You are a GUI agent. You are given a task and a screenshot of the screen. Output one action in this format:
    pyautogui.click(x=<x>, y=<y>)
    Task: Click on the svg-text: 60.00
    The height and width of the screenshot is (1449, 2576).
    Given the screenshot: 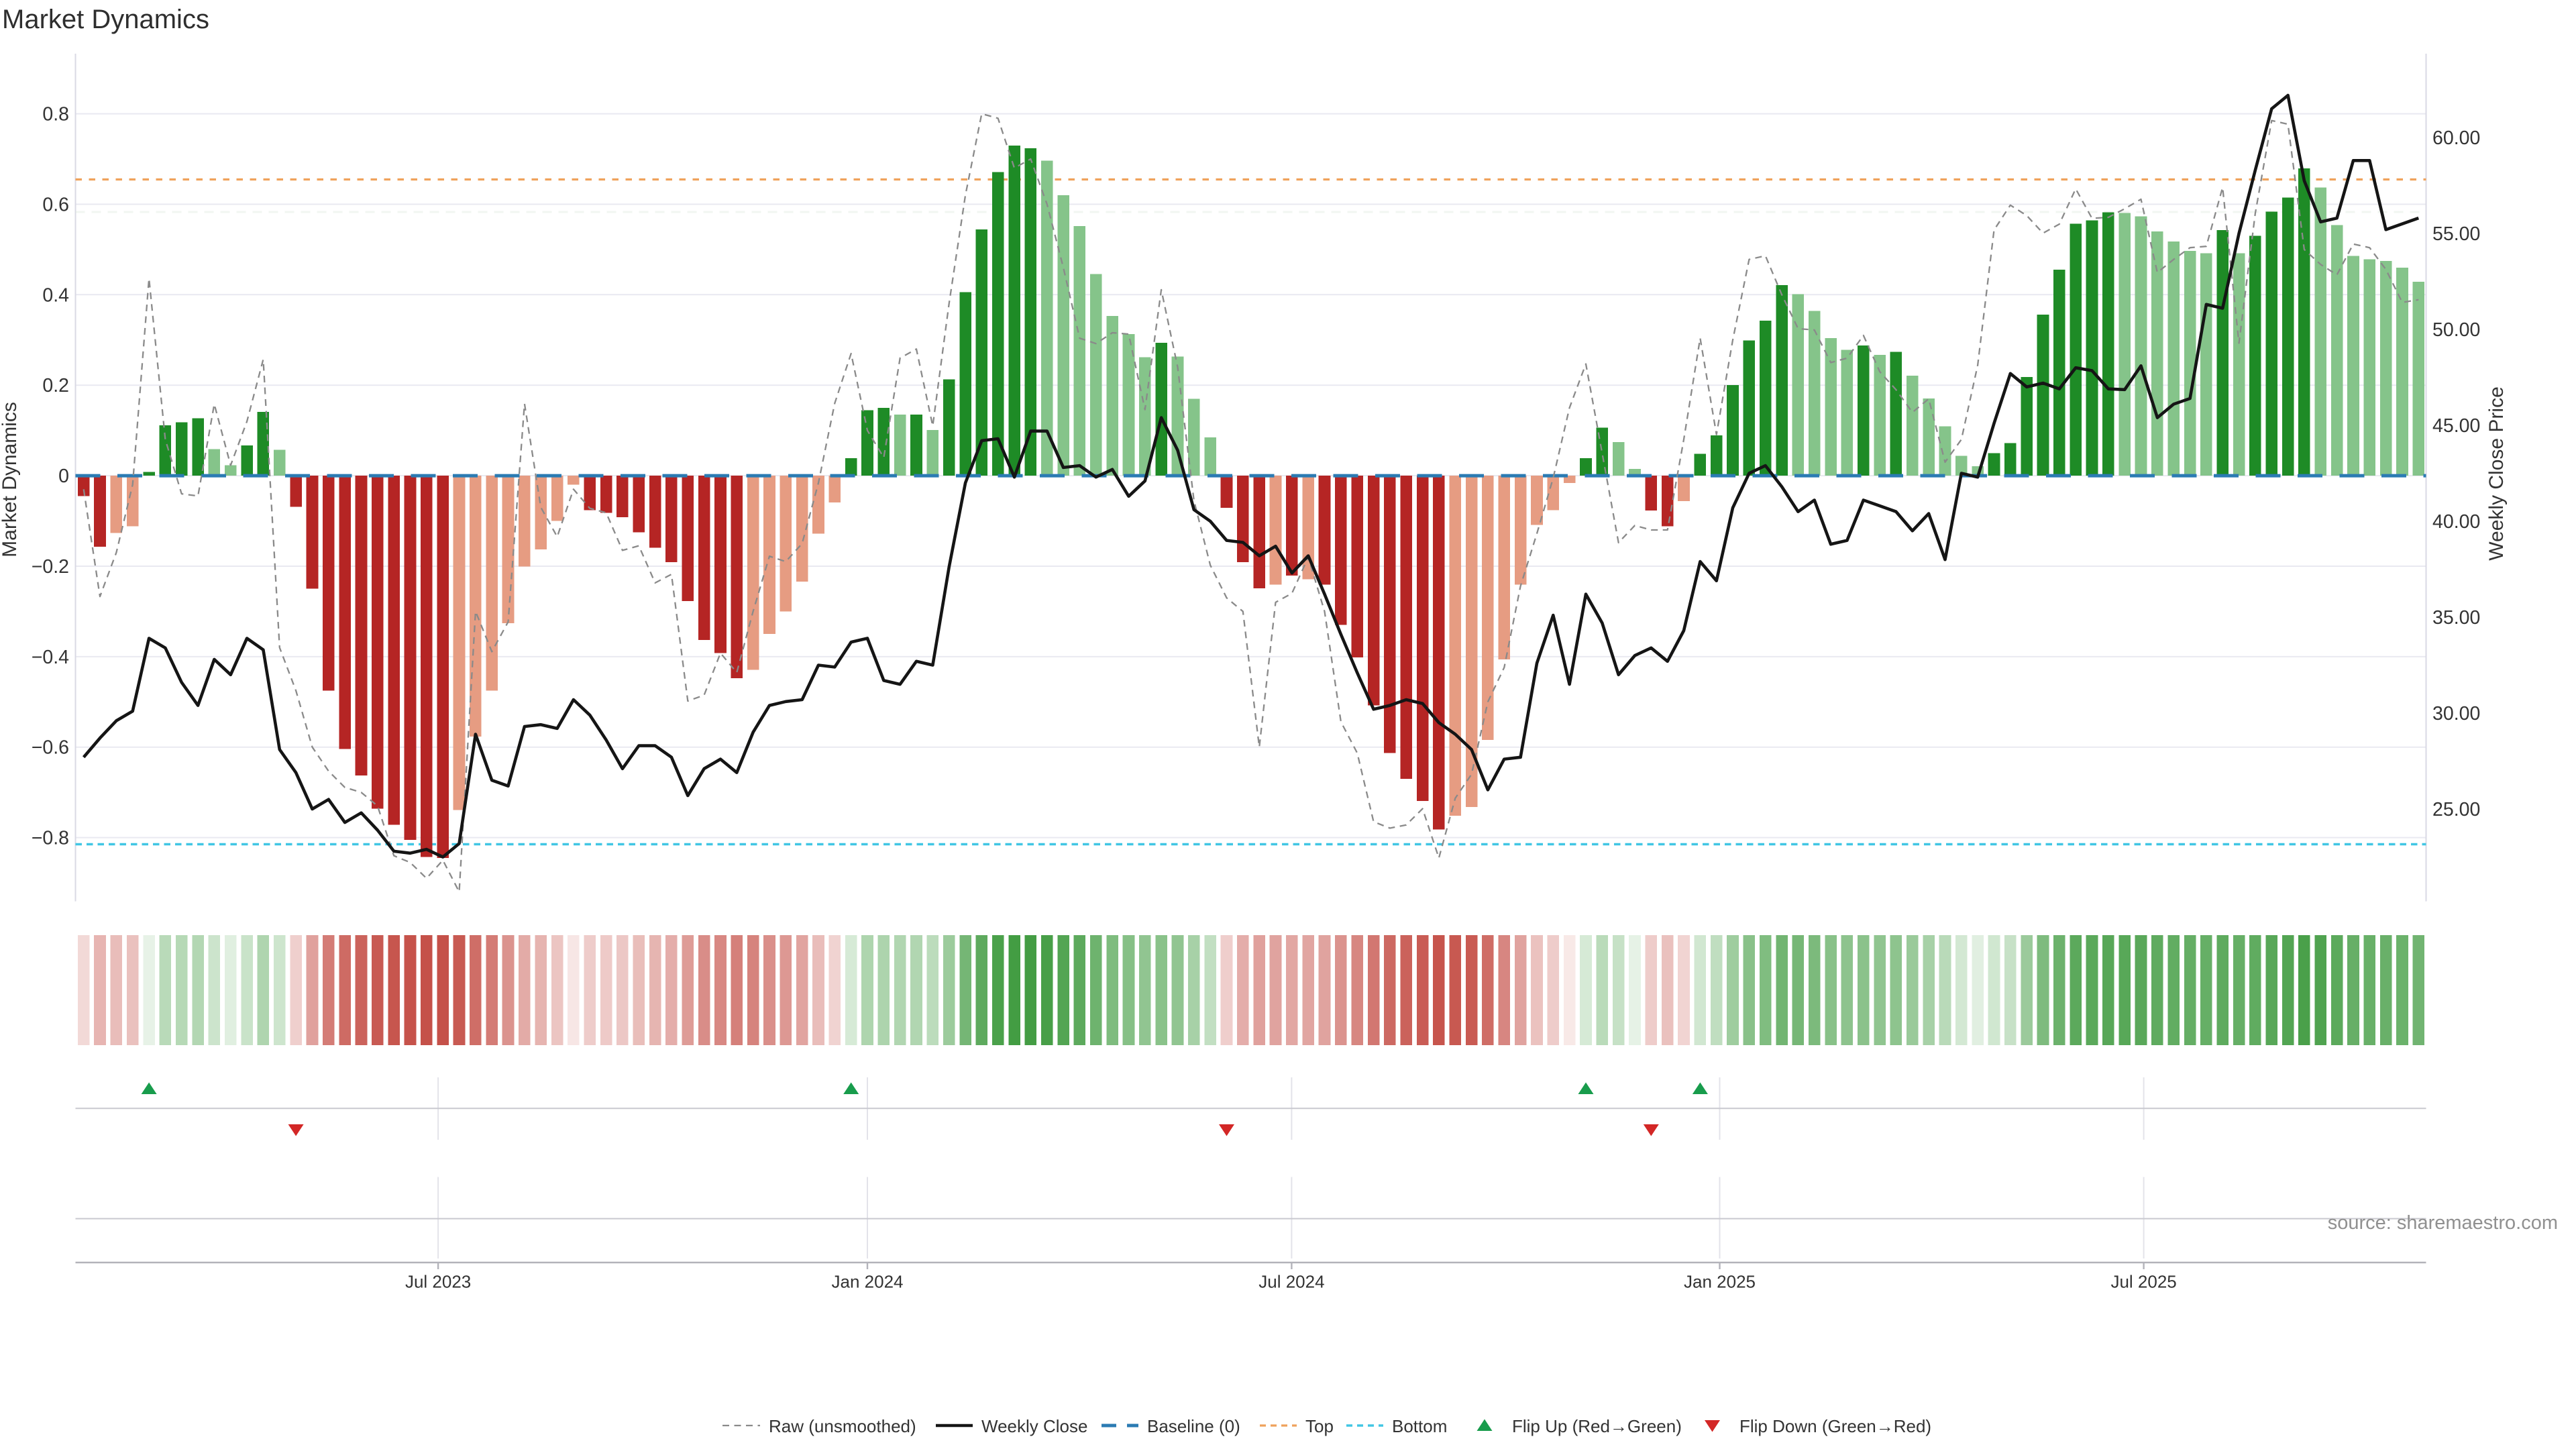 What is the action you would take?
    pyautogui.click(x=2456, y=138)
    